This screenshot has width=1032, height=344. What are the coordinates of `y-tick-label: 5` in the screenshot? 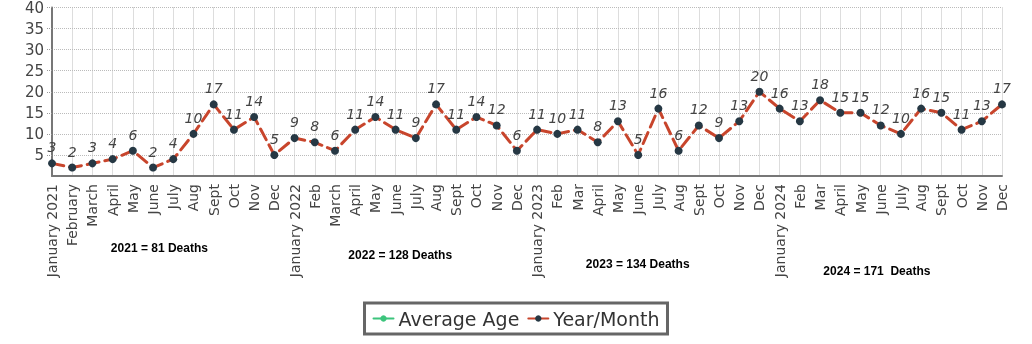 It's located at (39, 154).